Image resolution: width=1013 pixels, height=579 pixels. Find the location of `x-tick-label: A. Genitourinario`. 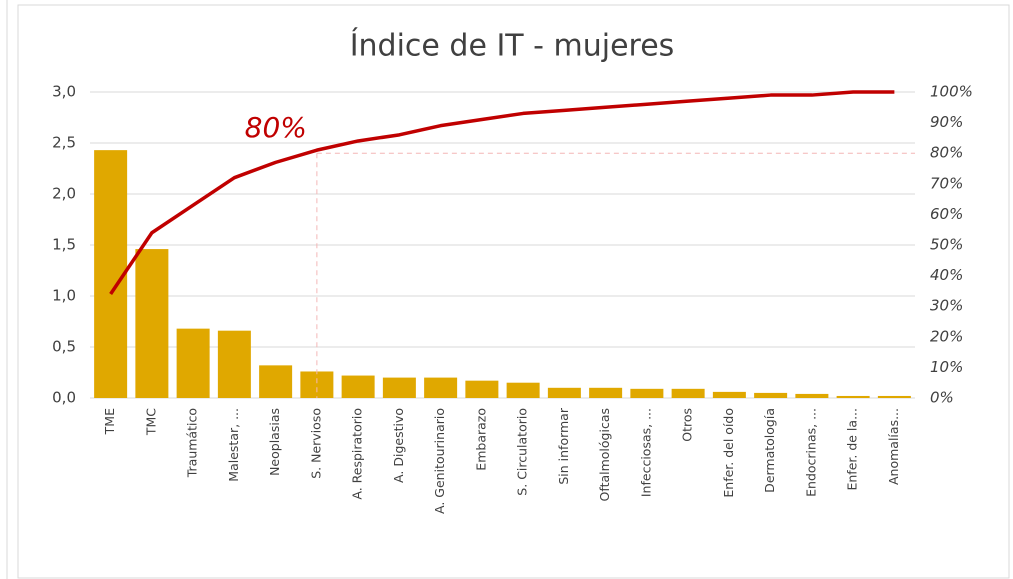

x-tick-label: A. Genitourinario is located at coordinates (439, 461).